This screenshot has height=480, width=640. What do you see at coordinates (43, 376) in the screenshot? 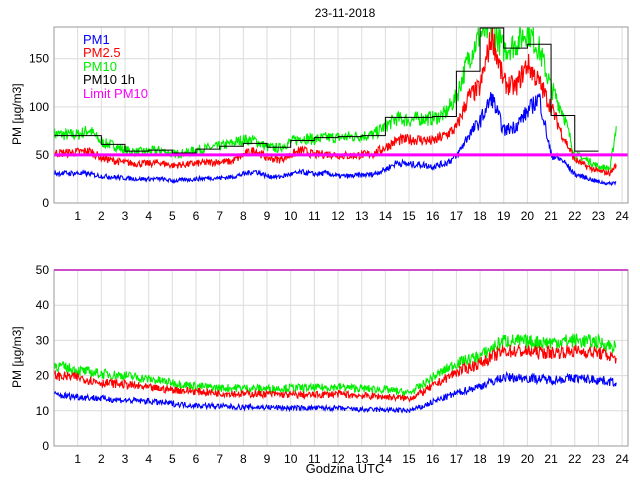
I see `y-tick-label: 20` at bounding box center [43, 376].